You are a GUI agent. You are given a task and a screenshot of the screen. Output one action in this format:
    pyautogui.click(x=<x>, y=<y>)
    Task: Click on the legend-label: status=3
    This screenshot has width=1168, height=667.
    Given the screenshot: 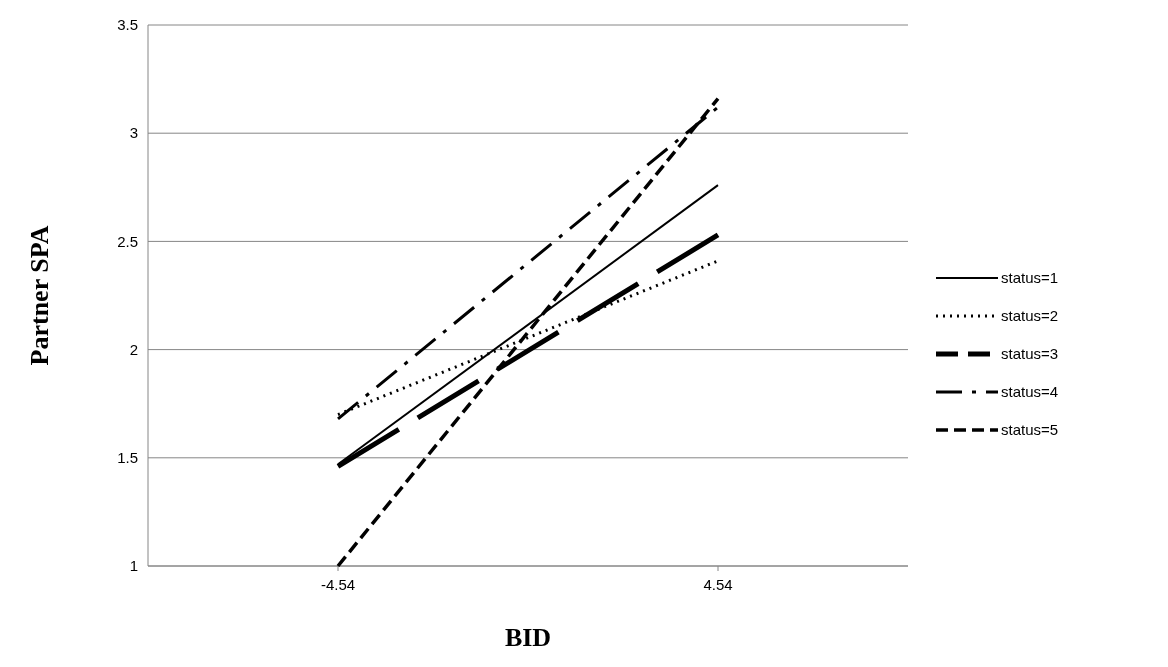 What is the action you would take?
    pyautogui.click(x=1030, y=354)
    